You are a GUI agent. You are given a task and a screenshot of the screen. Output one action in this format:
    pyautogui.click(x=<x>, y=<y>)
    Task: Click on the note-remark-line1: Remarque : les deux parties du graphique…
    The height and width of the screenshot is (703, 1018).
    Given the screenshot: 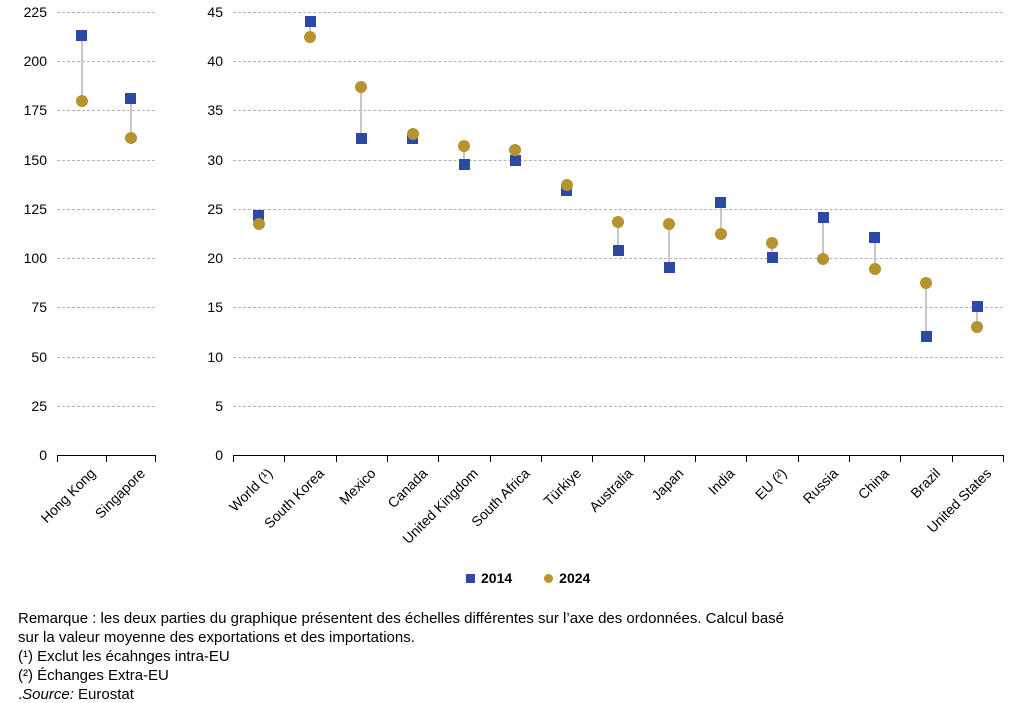 What is the action you would take?
    pyautogui.click(x=401, y=618)
    